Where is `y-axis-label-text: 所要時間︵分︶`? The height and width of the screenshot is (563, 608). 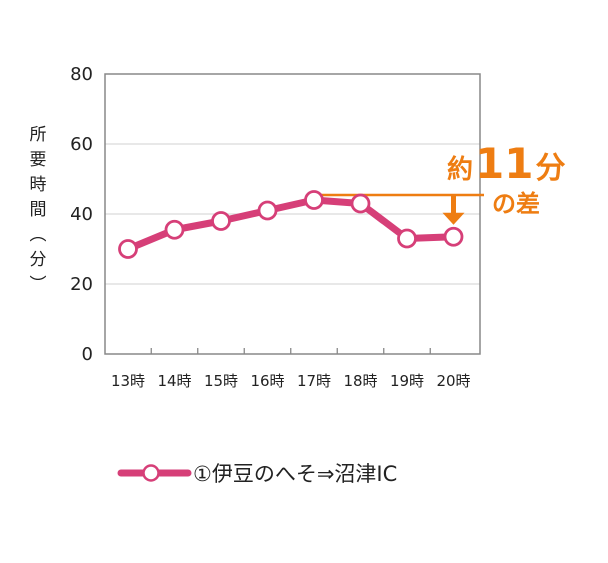 y-axis-label-text: 所要時間︵分︶ is located at coordinates (38, 210).